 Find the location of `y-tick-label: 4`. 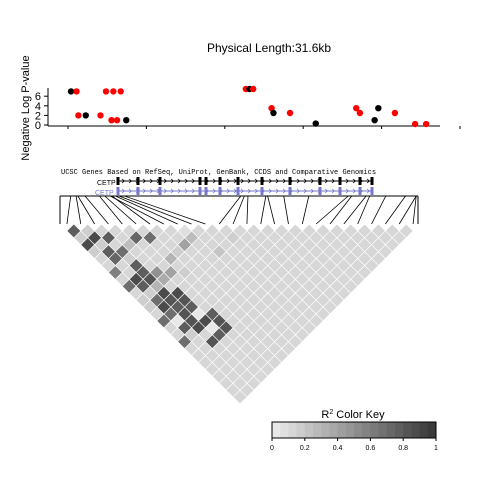

y-tick-label: 4 is located at coordinates (38, 107).